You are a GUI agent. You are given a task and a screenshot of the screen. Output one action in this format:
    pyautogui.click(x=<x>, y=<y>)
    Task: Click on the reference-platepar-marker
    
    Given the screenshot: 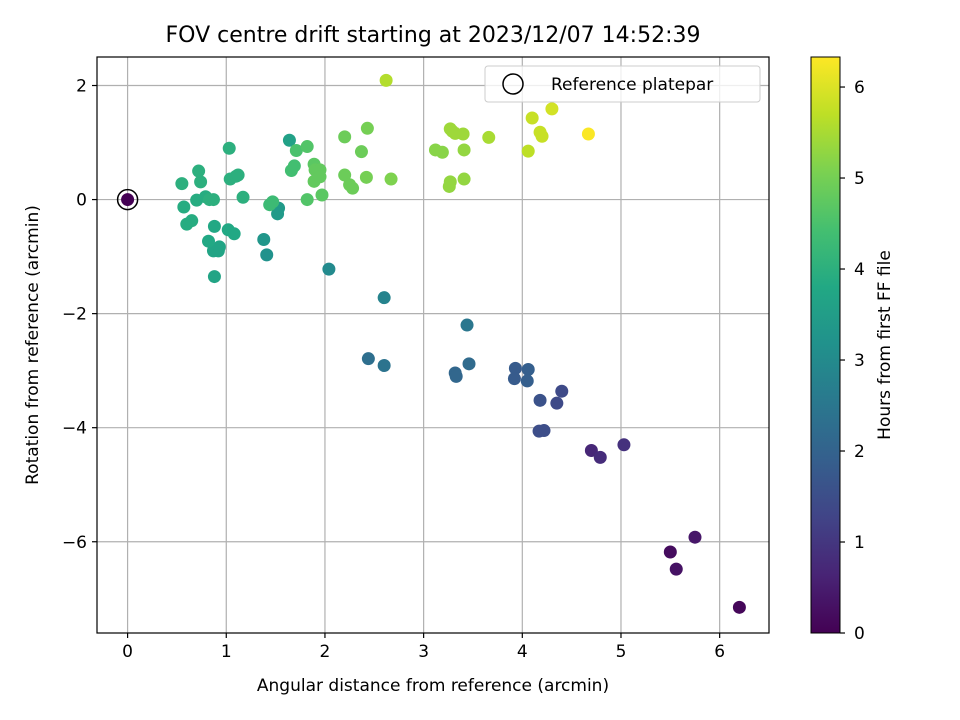 What is the action you would take?
    pyautogui.click(x=127, y=199)
    